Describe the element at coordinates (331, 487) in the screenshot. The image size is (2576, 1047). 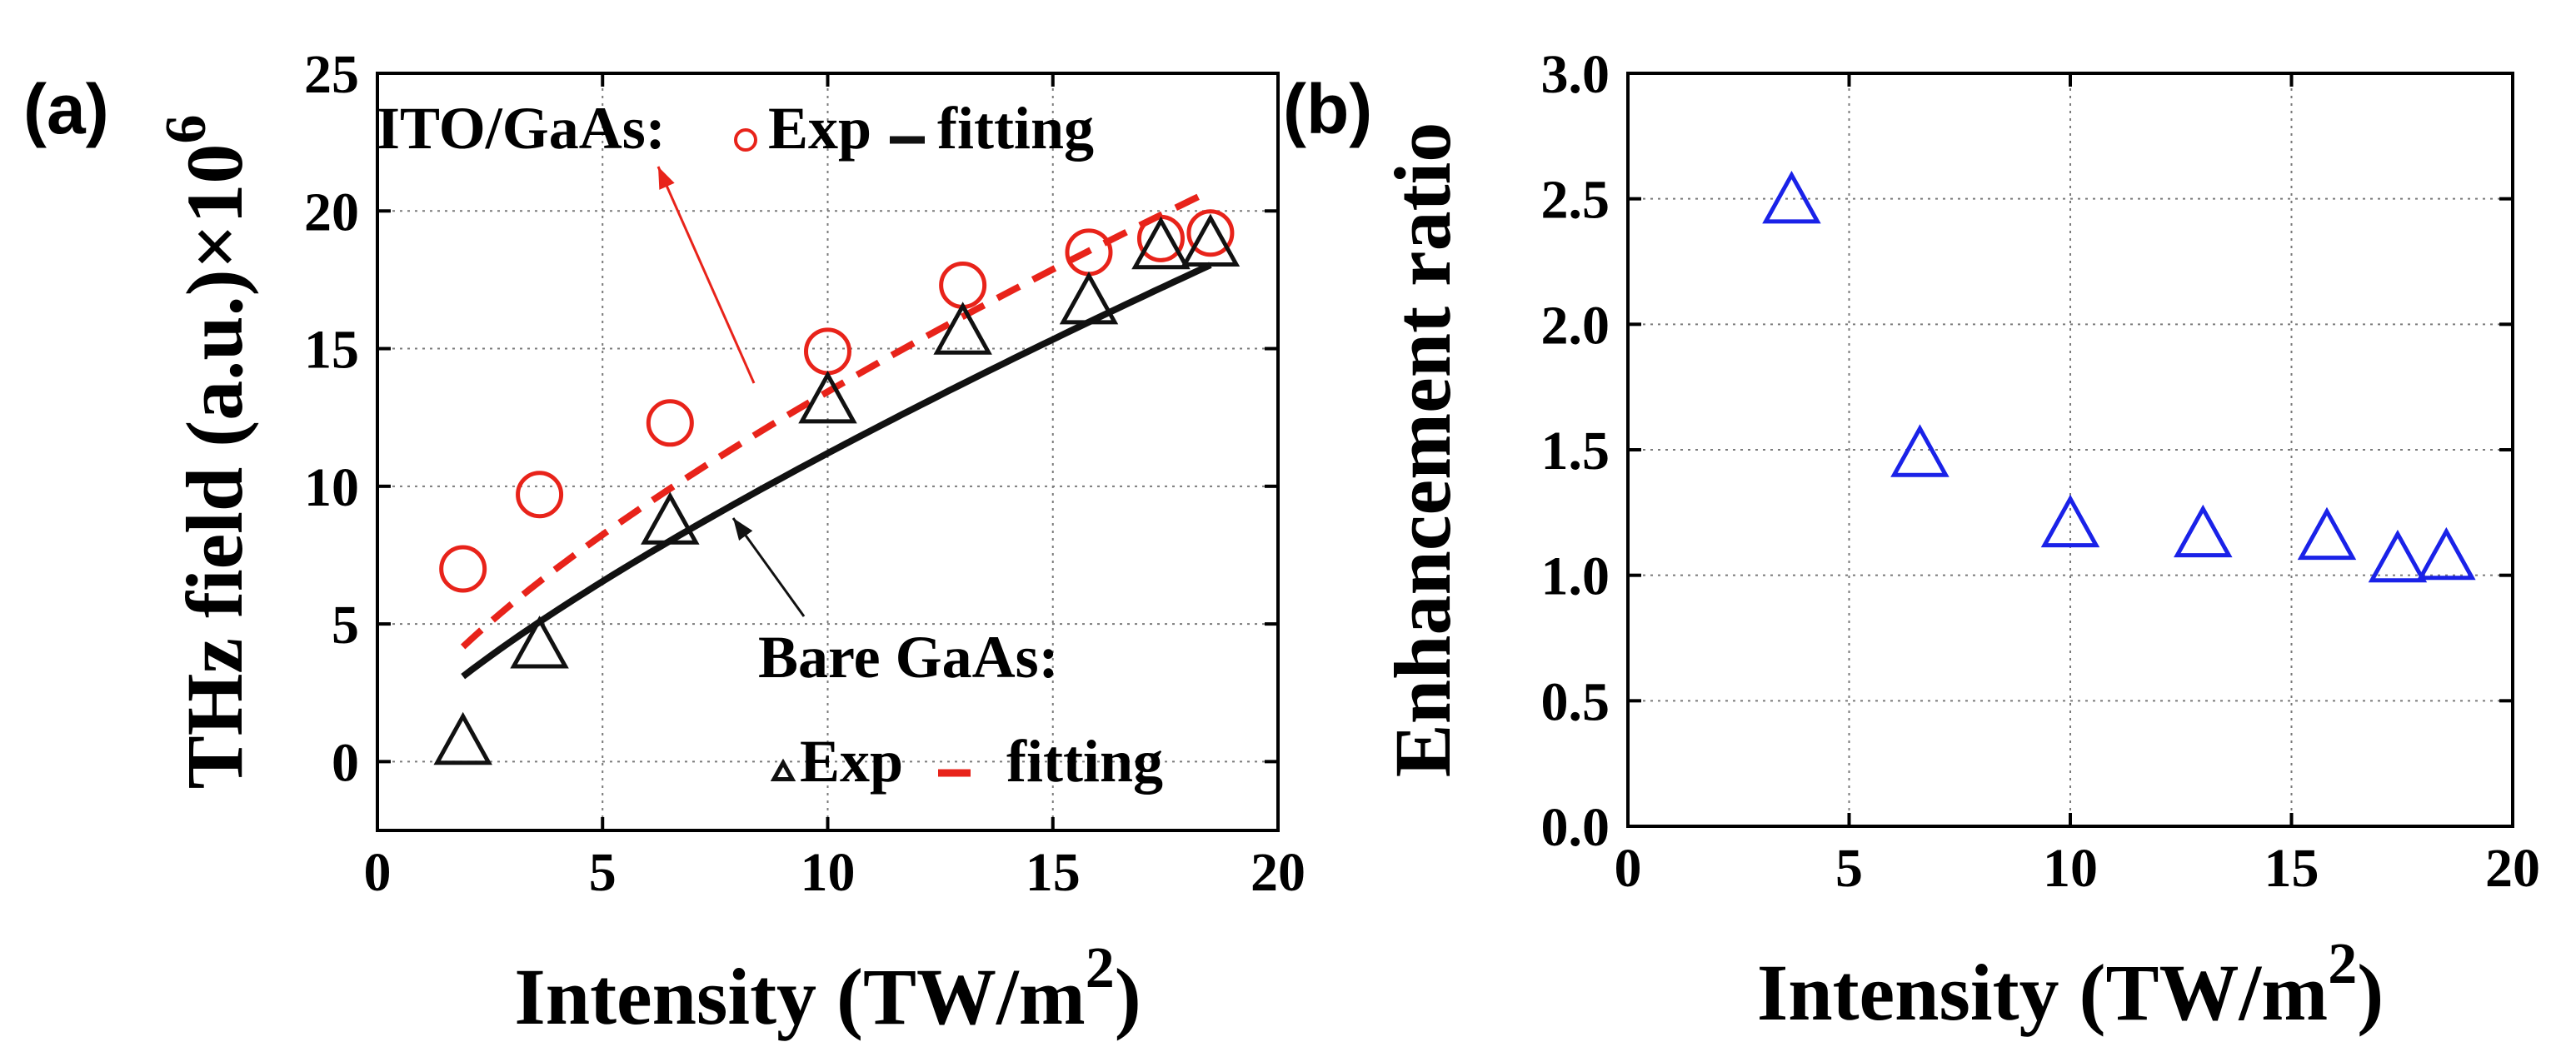
I see `y-tick-label: 10` at that location.